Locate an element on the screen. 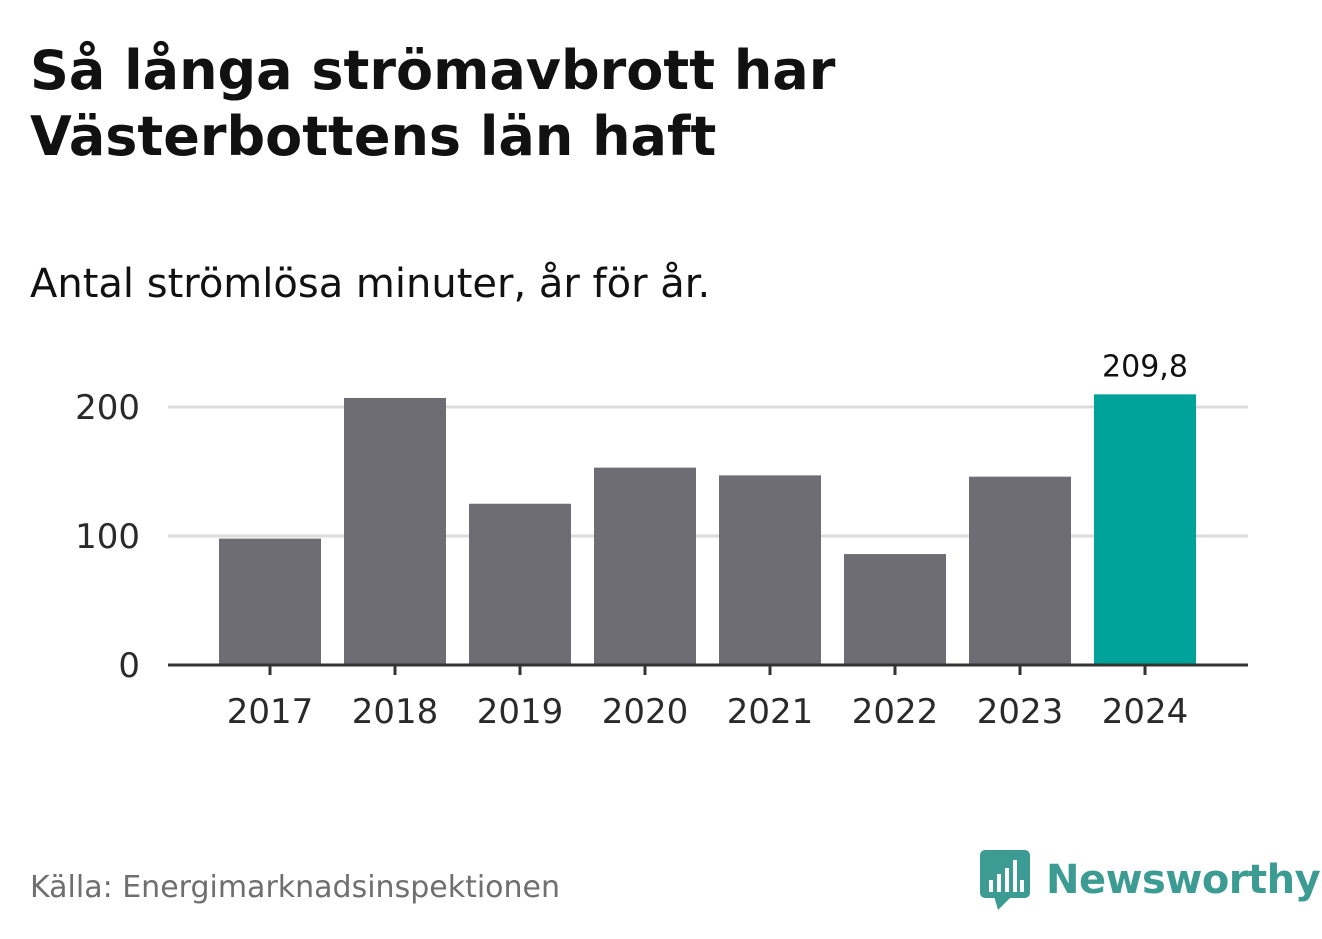 The width and height of the screenshot is (1322, 939). y-axis-ticks: 0 100 200 is located at coordinates (107, 537).